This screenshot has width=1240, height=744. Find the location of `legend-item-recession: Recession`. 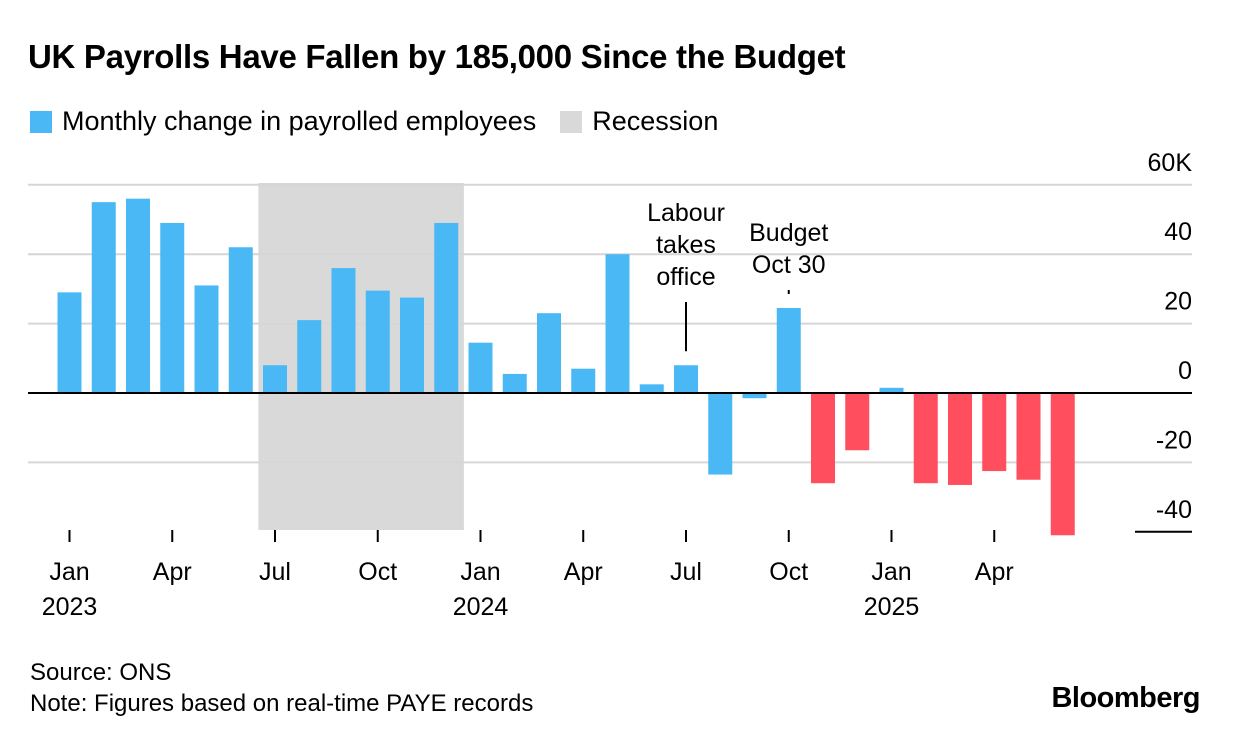

legend-item-recession: Recession is located at coordinates (639, 121).